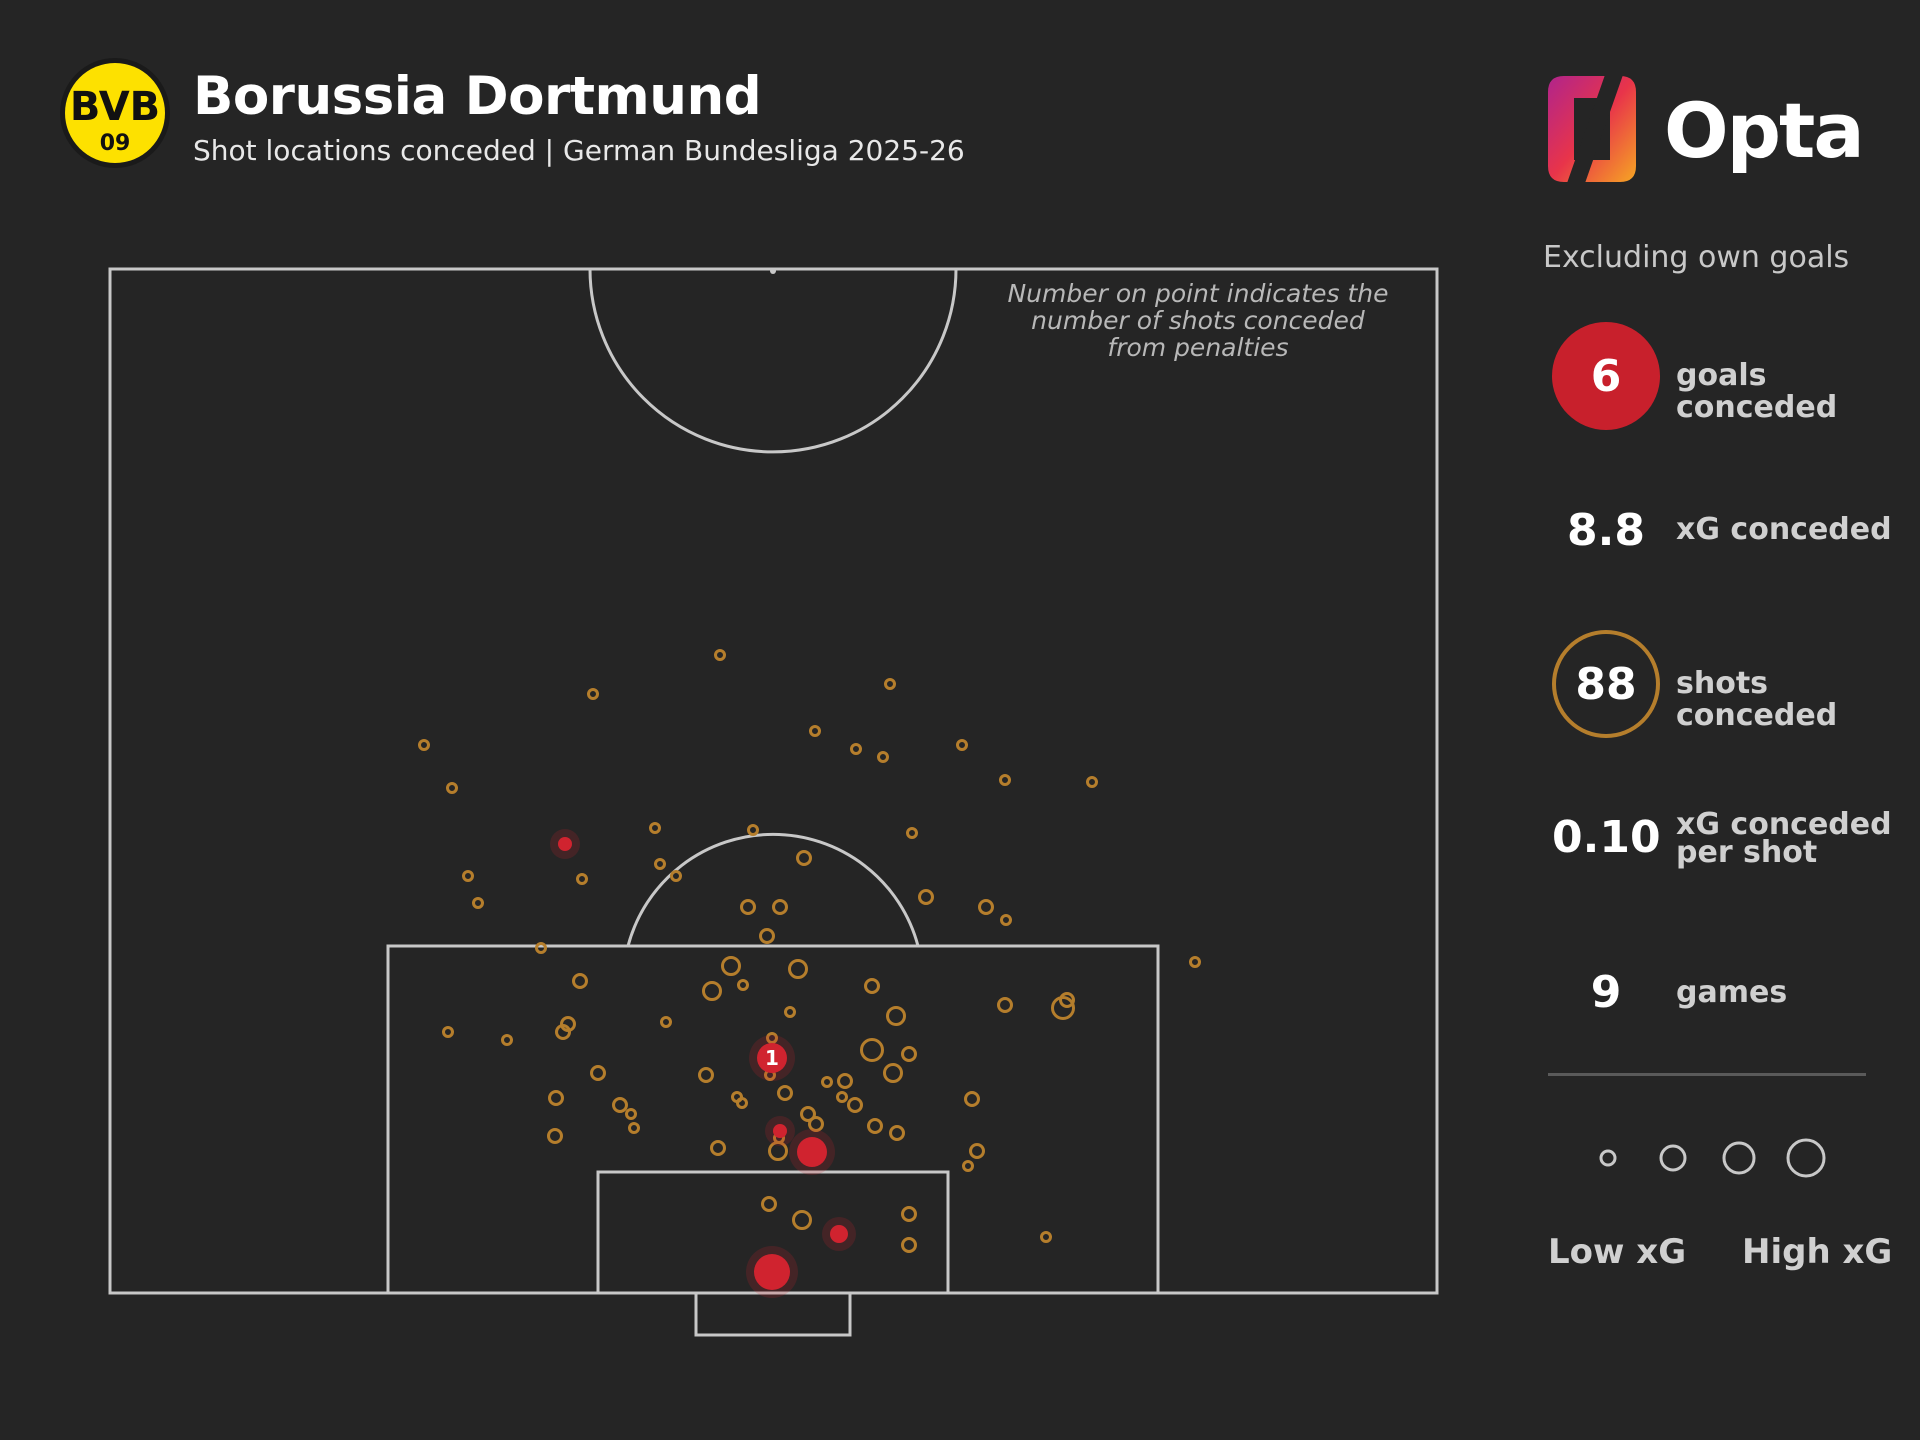 The width and height of the screenshot is (1920, 1440). What do you see at coordinates (773, 1314) in the screenshot?
I see `goal` at bounding box center [773, 1314].